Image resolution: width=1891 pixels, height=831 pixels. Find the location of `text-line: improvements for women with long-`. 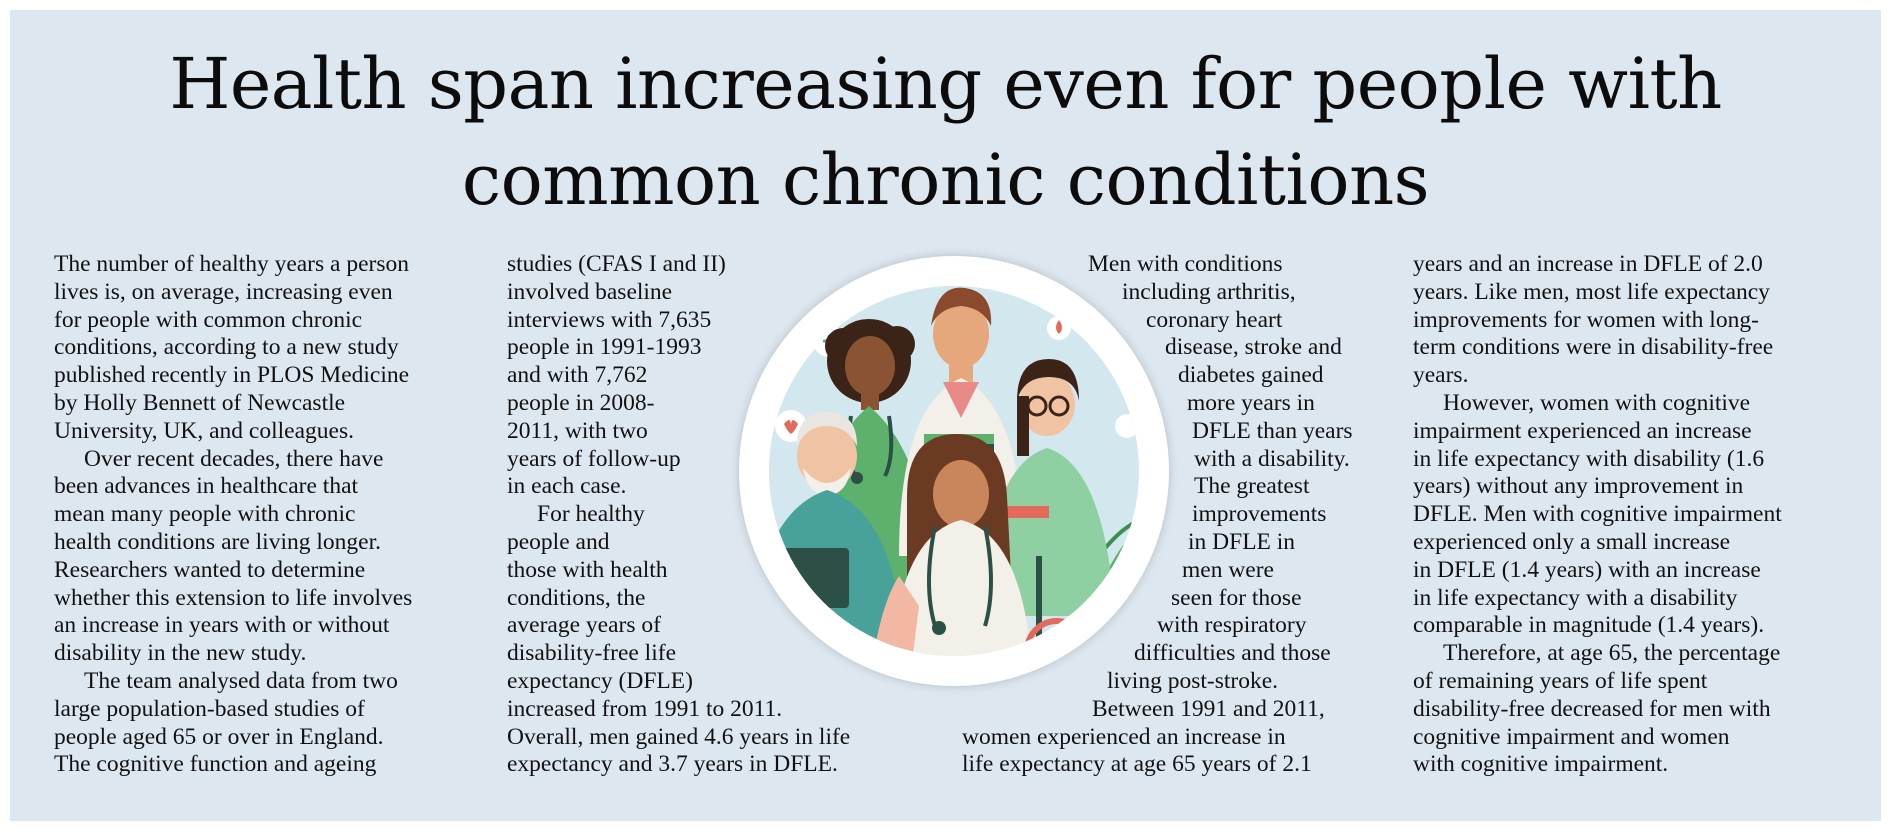

text-line: improvements for women with long- is located at coordinates (1586, 319).